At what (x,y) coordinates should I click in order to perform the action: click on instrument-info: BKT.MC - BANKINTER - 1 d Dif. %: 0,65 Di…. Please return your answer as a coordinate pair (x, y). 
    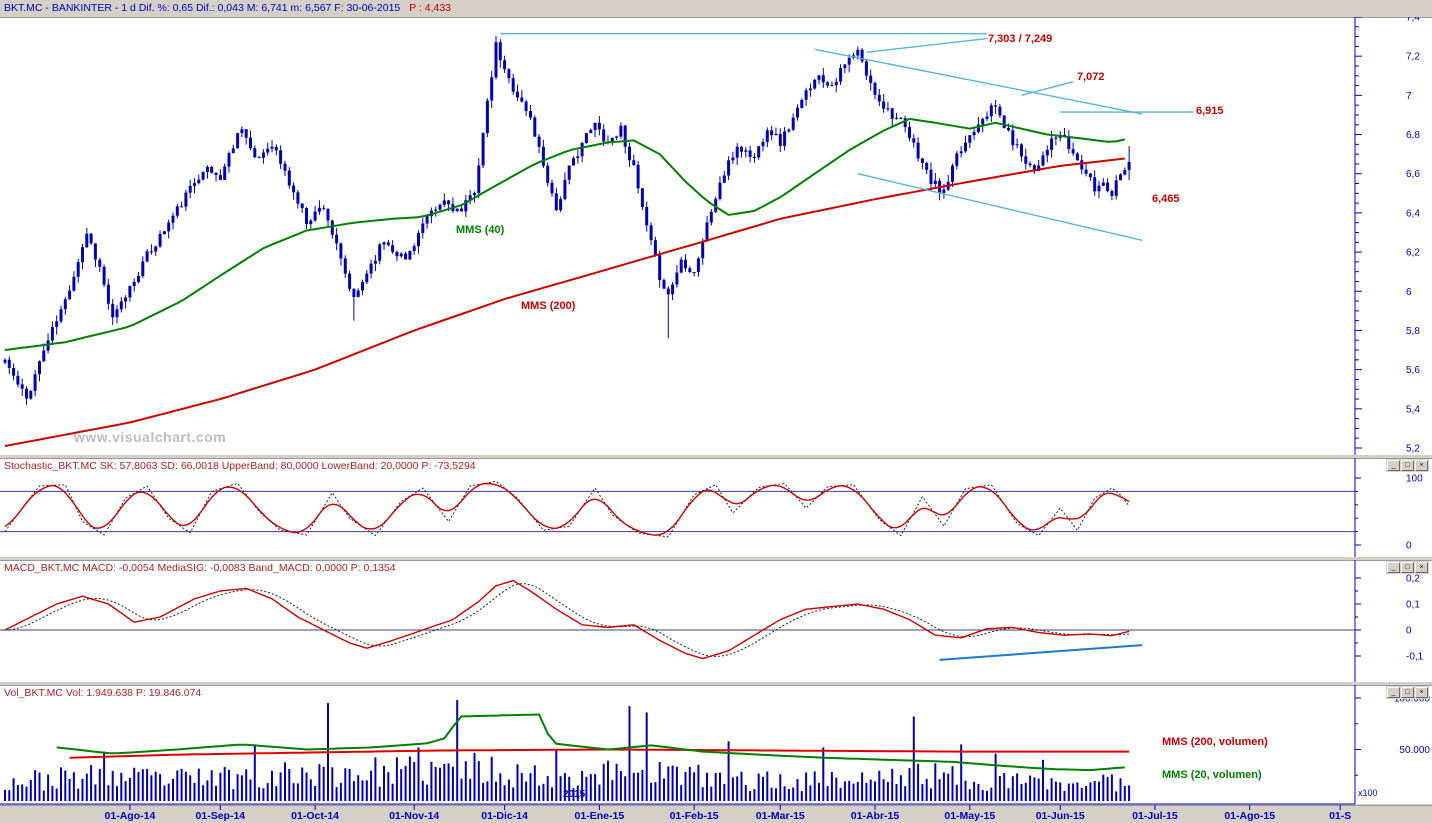
    Looking at the image, I should click on (202, 8).